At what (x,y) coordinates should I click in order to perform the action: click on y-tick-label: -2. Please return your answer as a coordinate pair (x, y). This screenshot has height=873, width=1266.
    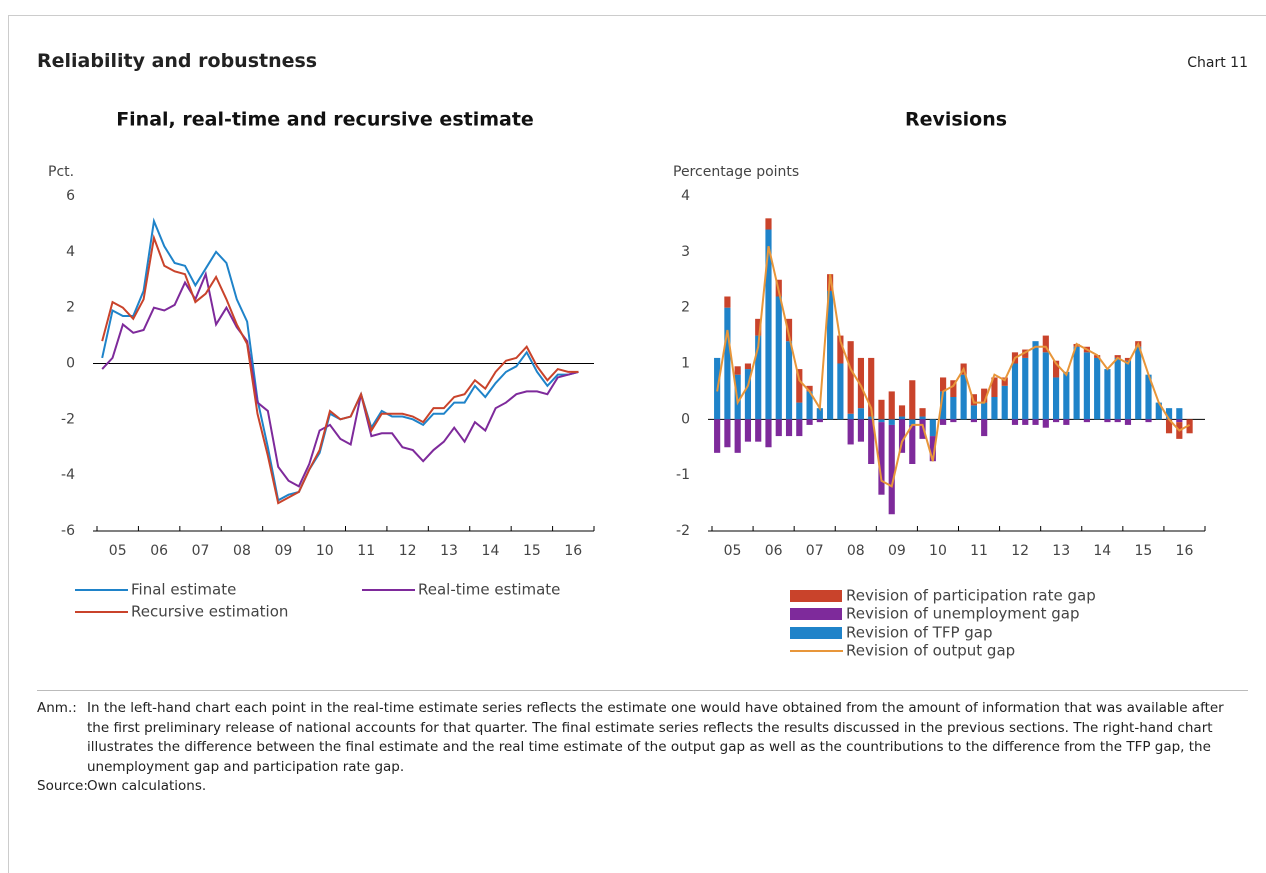
    Looking at the image, I should click on (68, 419).